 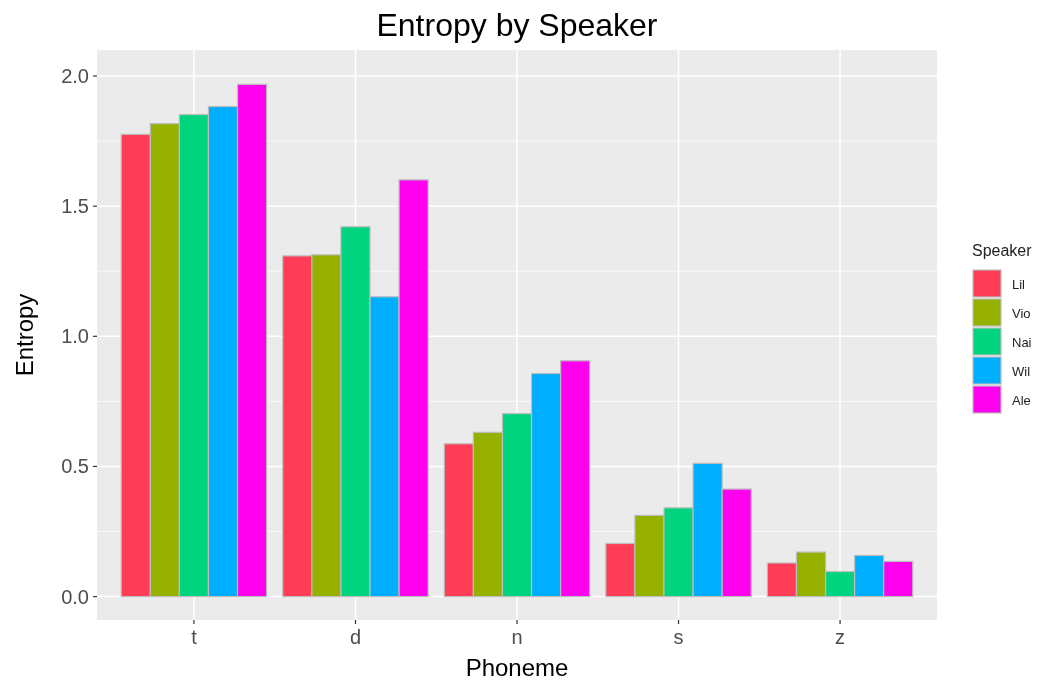 I want to click on y-tick-label: 0.5, so click(x=75, y=466).